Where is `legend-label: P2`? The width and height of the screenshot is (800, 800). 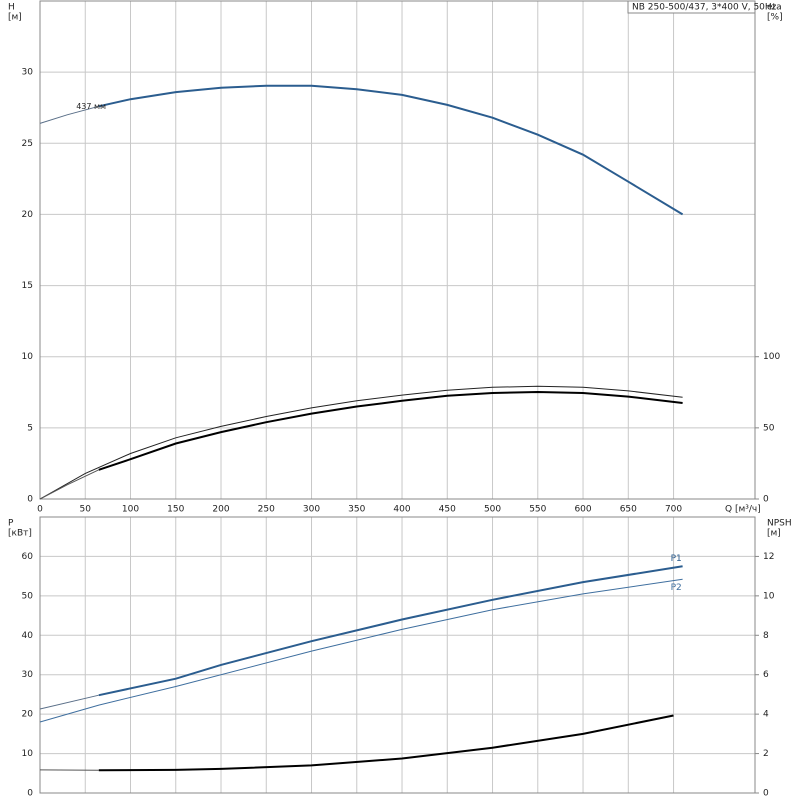
legend-label: P2 is located at coordinates (676, 588).